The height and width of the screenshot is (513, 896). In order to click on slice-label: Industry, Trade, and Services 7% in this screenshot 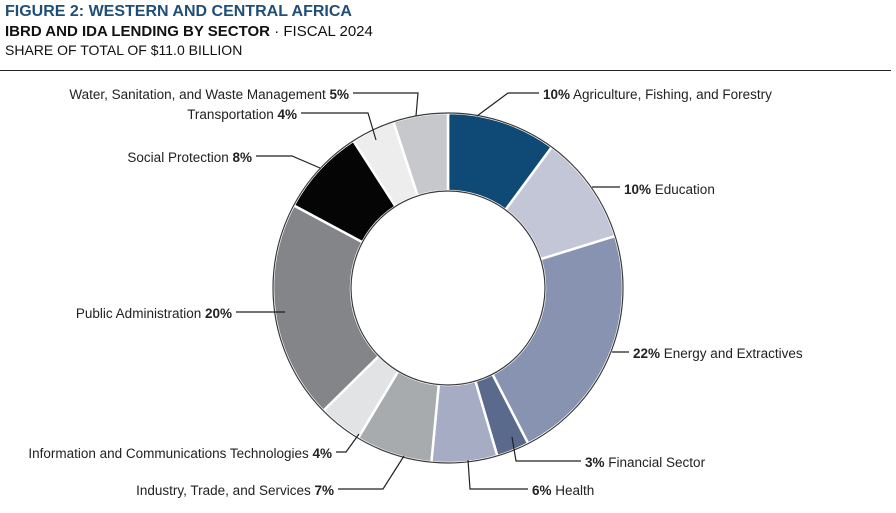, I will do `click(235, 490)`.